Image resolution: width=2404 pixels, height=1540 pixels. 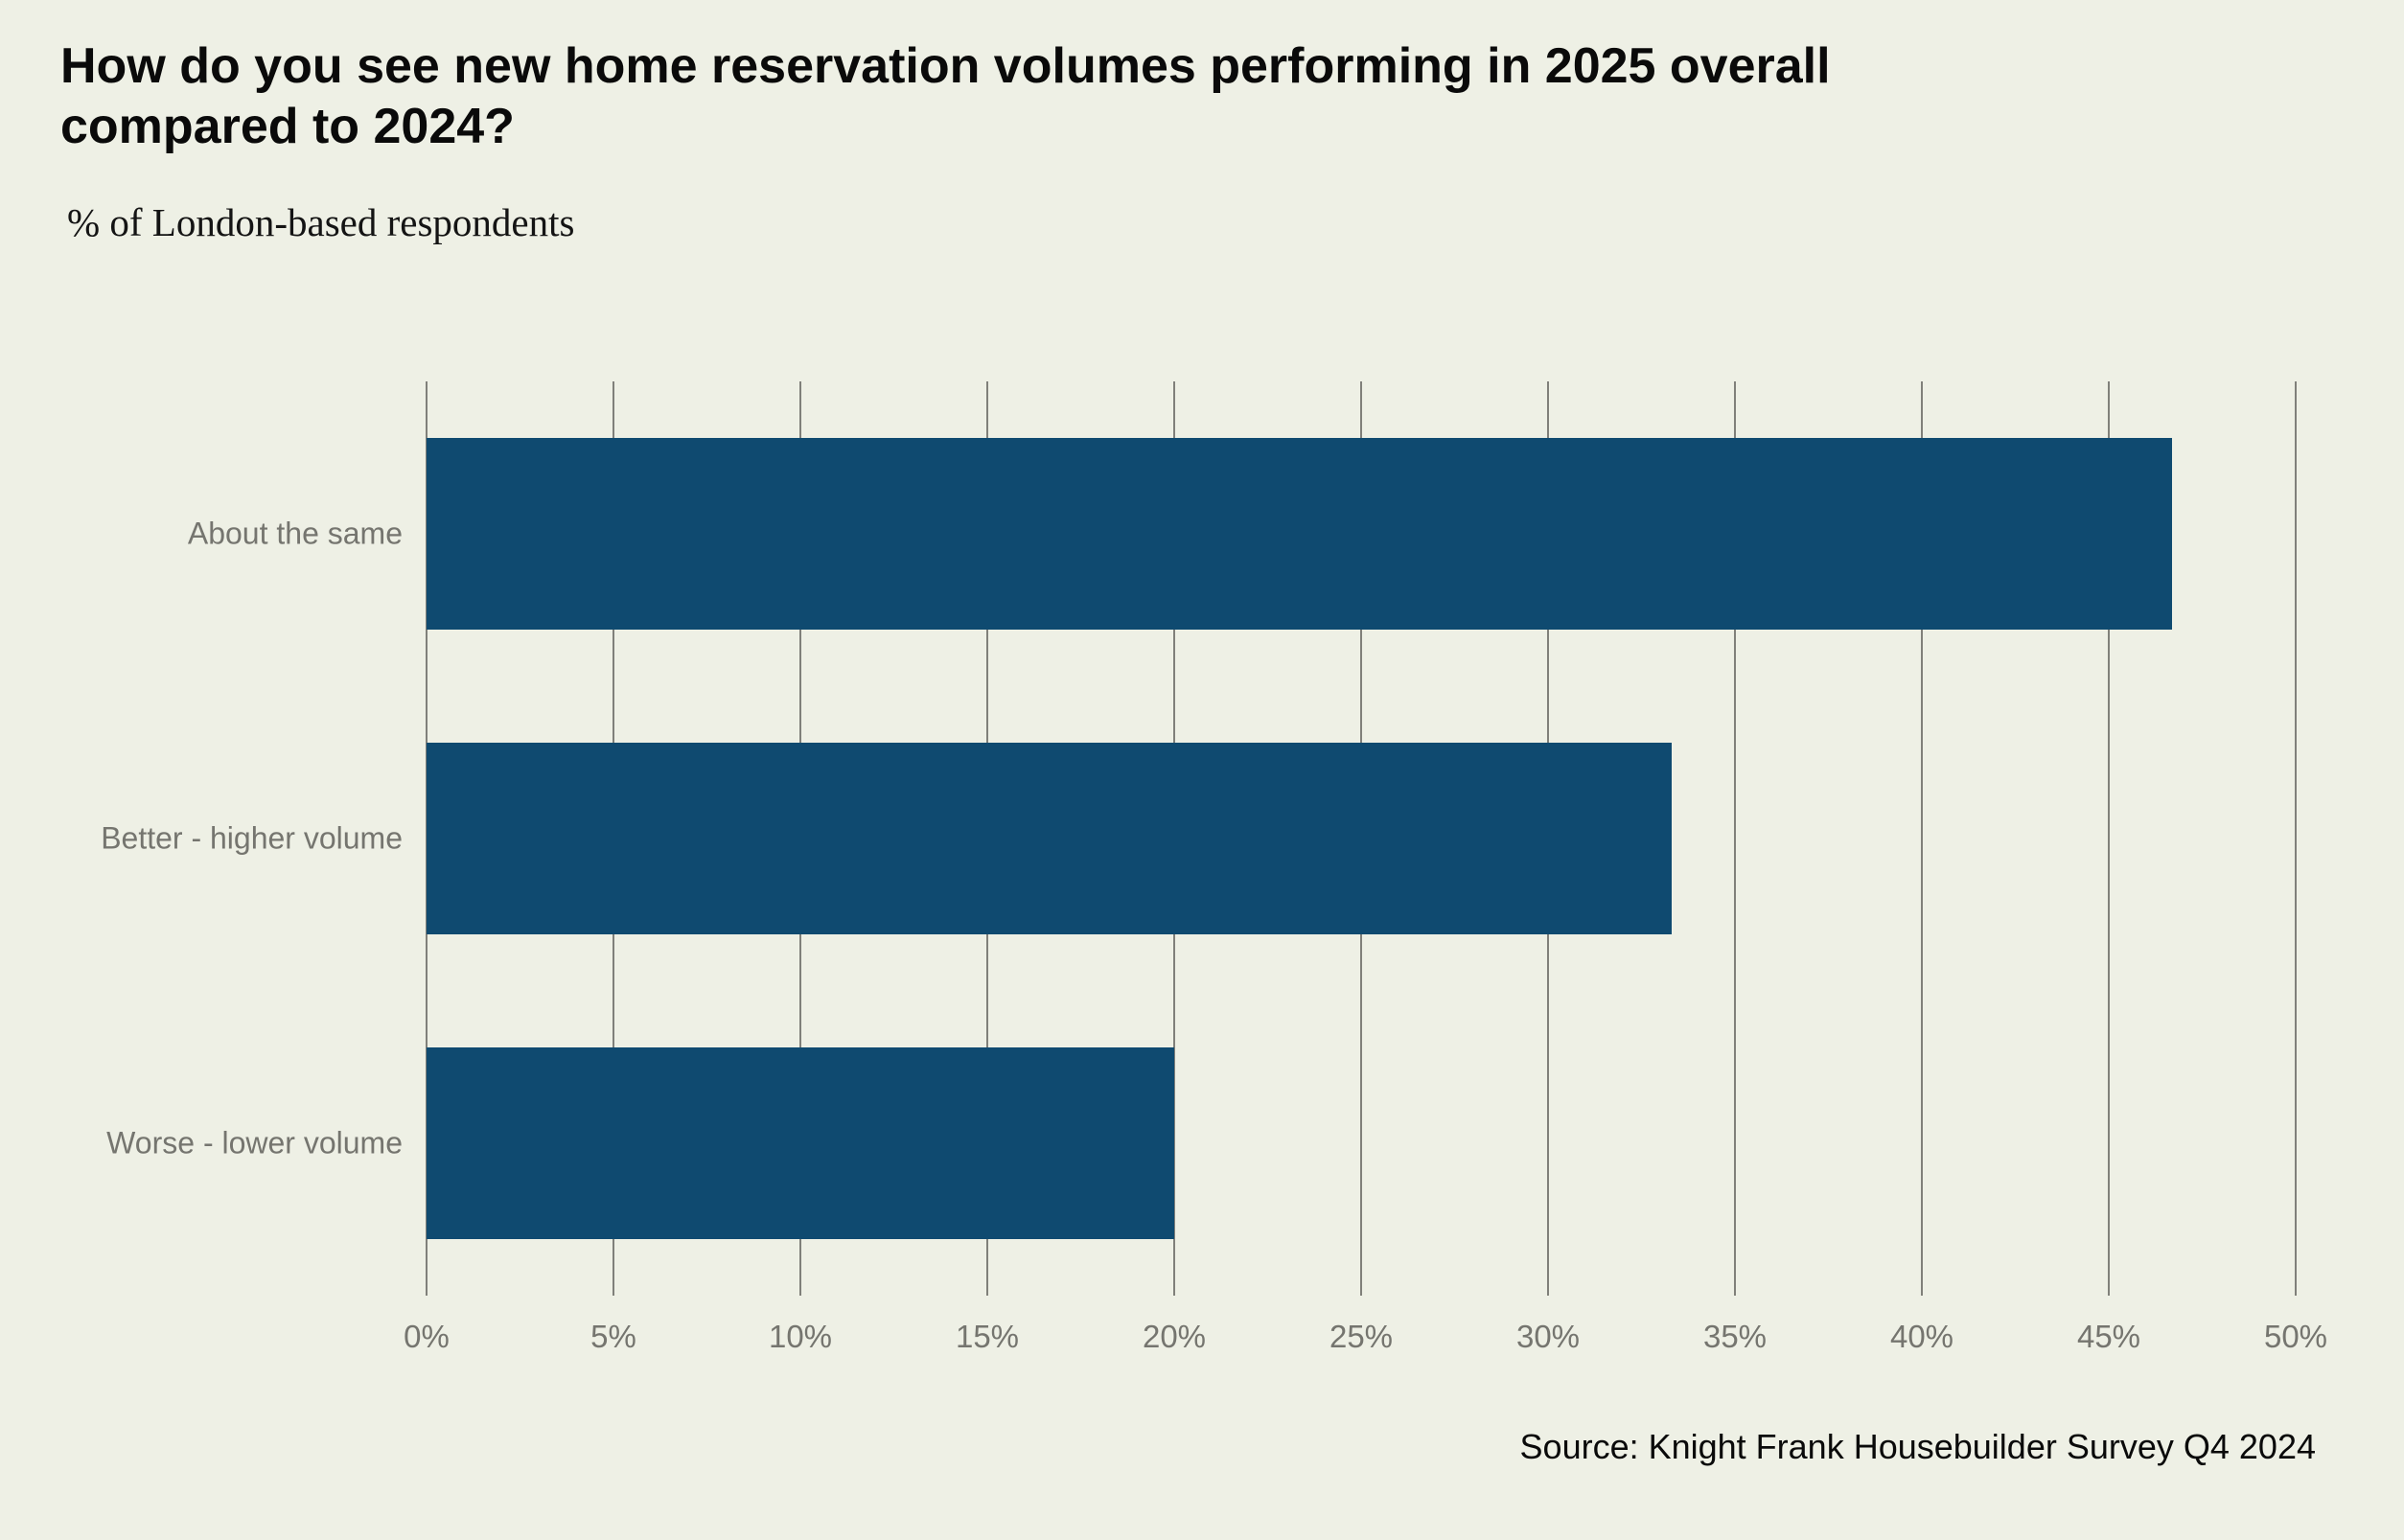 What do you see at coordinates (295, 533) in the screenshot?
I see `category-label-about-the-same: About the same` at bounding box center [295, 533].